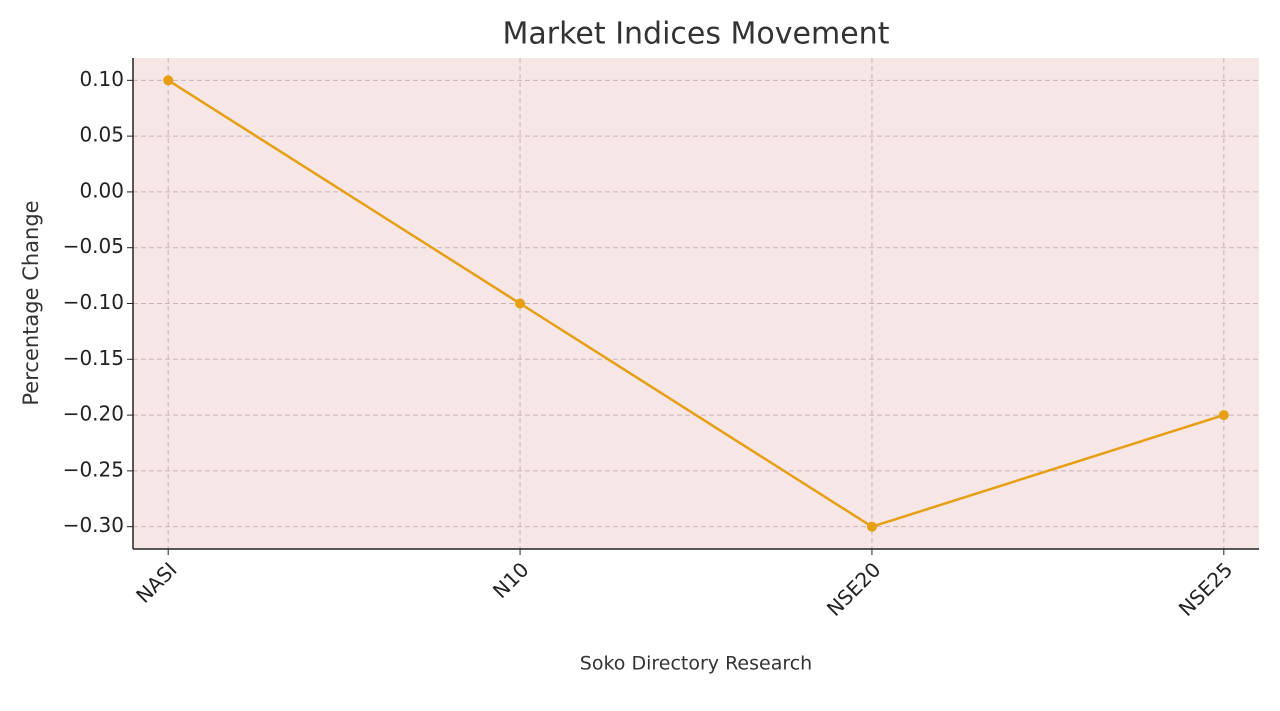  I want to click on y-tick-label: −0.20, so click(93, 414).